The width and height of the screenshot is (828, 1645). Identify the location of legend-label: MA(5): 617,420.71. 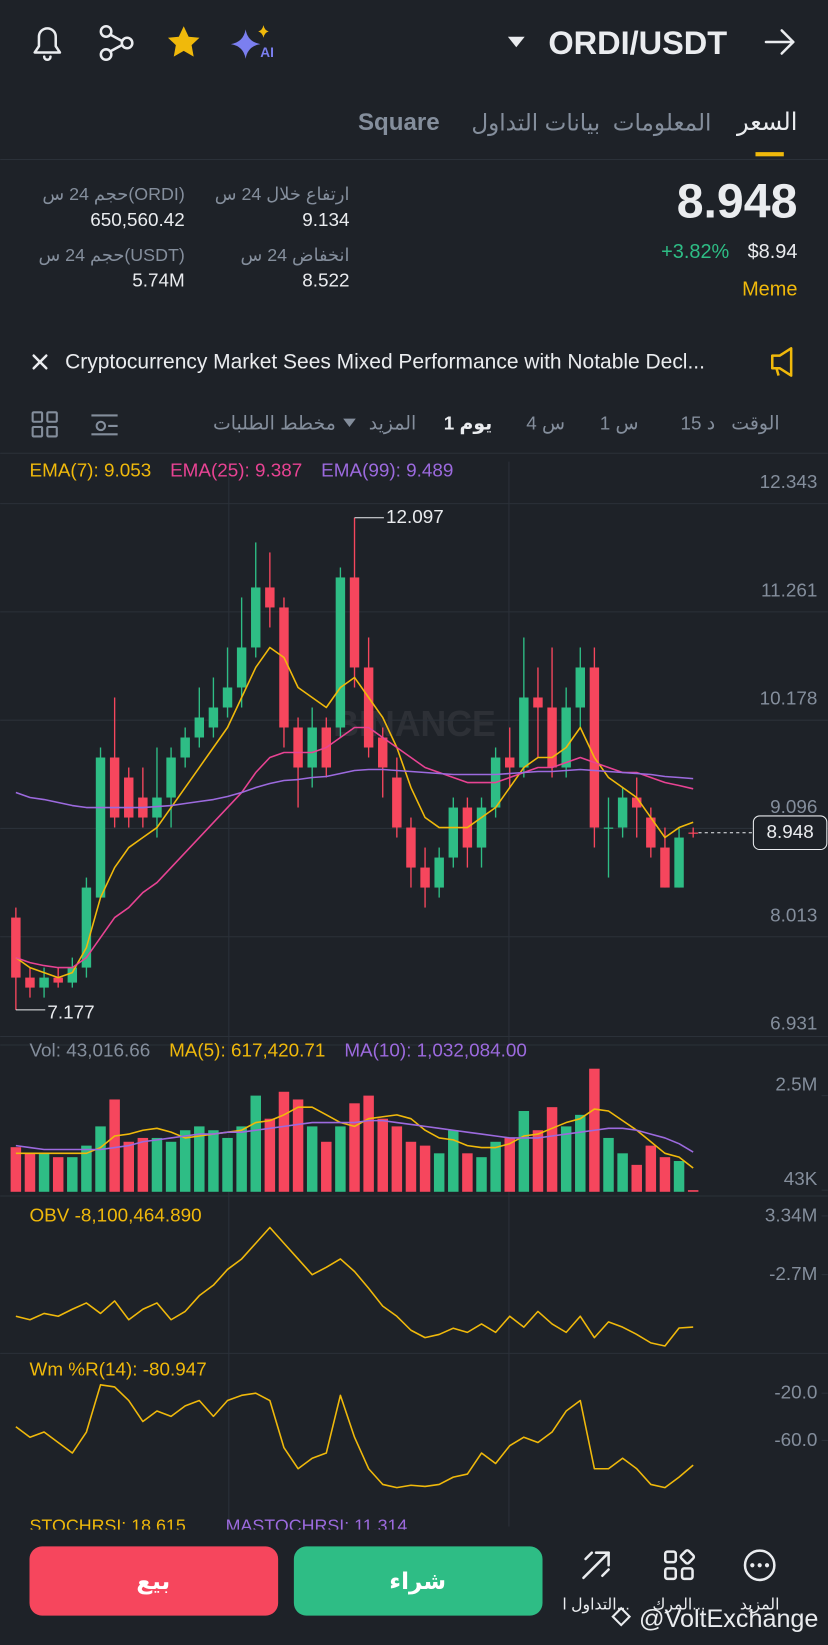
(247, 1051).